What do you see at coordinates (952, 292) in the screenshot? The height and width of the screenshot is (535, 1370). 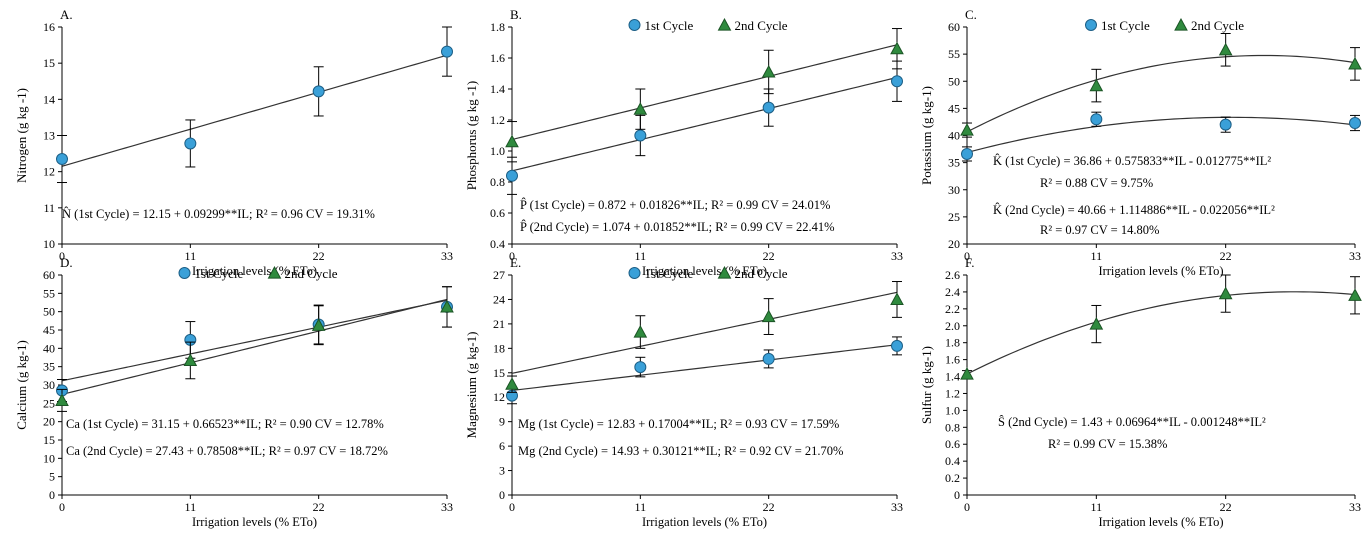 I see `y-tick-label: 2.4` at bounding box center [952, 292].